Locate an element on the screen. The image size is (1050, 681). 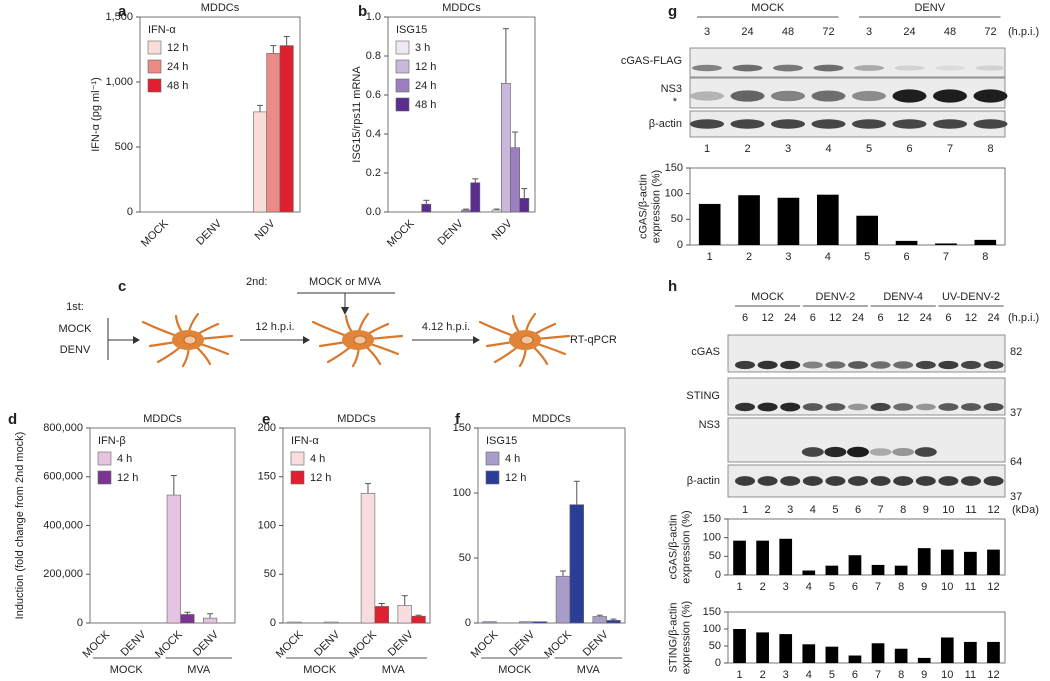
blot-row-label: NS3 is located at coordinates (671, 89).